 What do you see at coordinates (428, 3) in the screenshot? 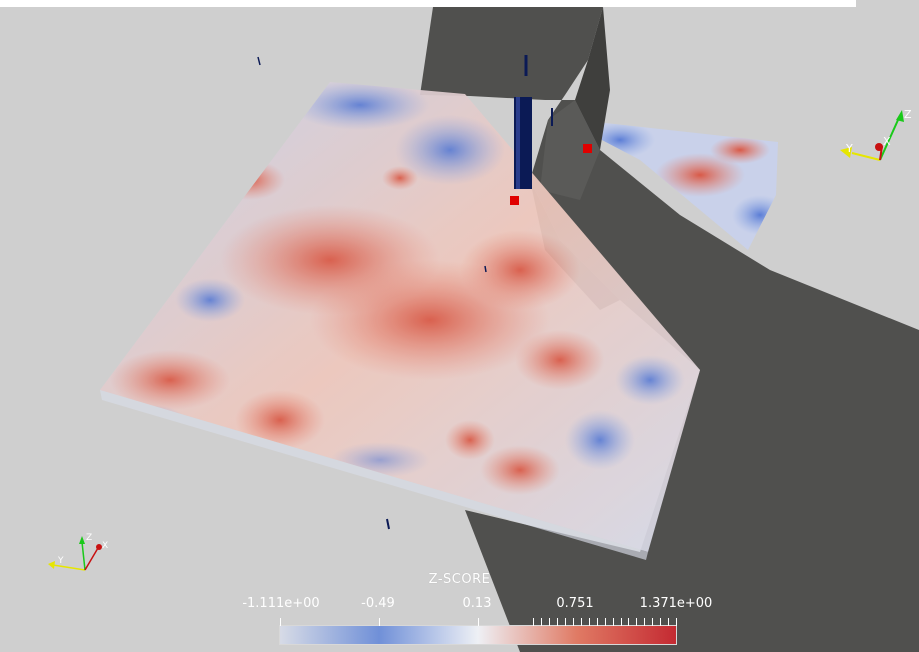
I see `top-strip` at bounding box center [428, 3].